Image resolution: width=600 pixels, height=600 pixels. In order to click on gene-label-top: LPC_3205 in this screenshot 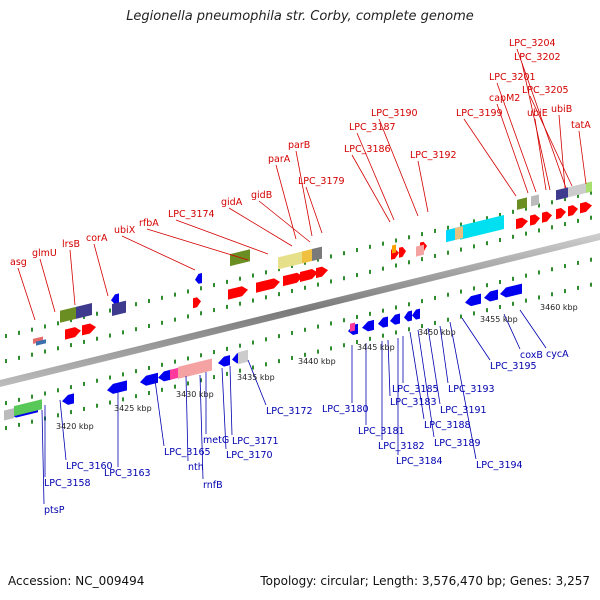, I will do `click(545, 90)`.